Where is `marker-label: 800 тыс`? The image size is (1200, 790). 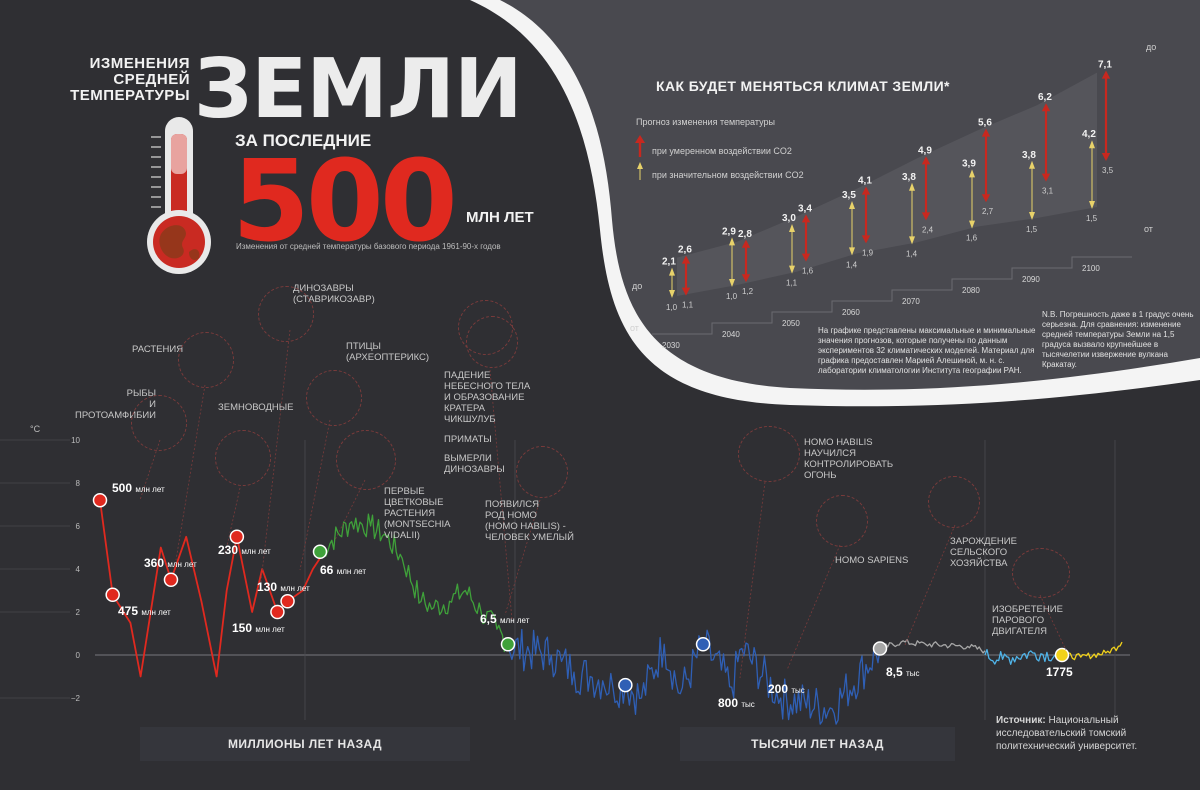 marker-label: 800 тыс is located at coordinates (736, 703).